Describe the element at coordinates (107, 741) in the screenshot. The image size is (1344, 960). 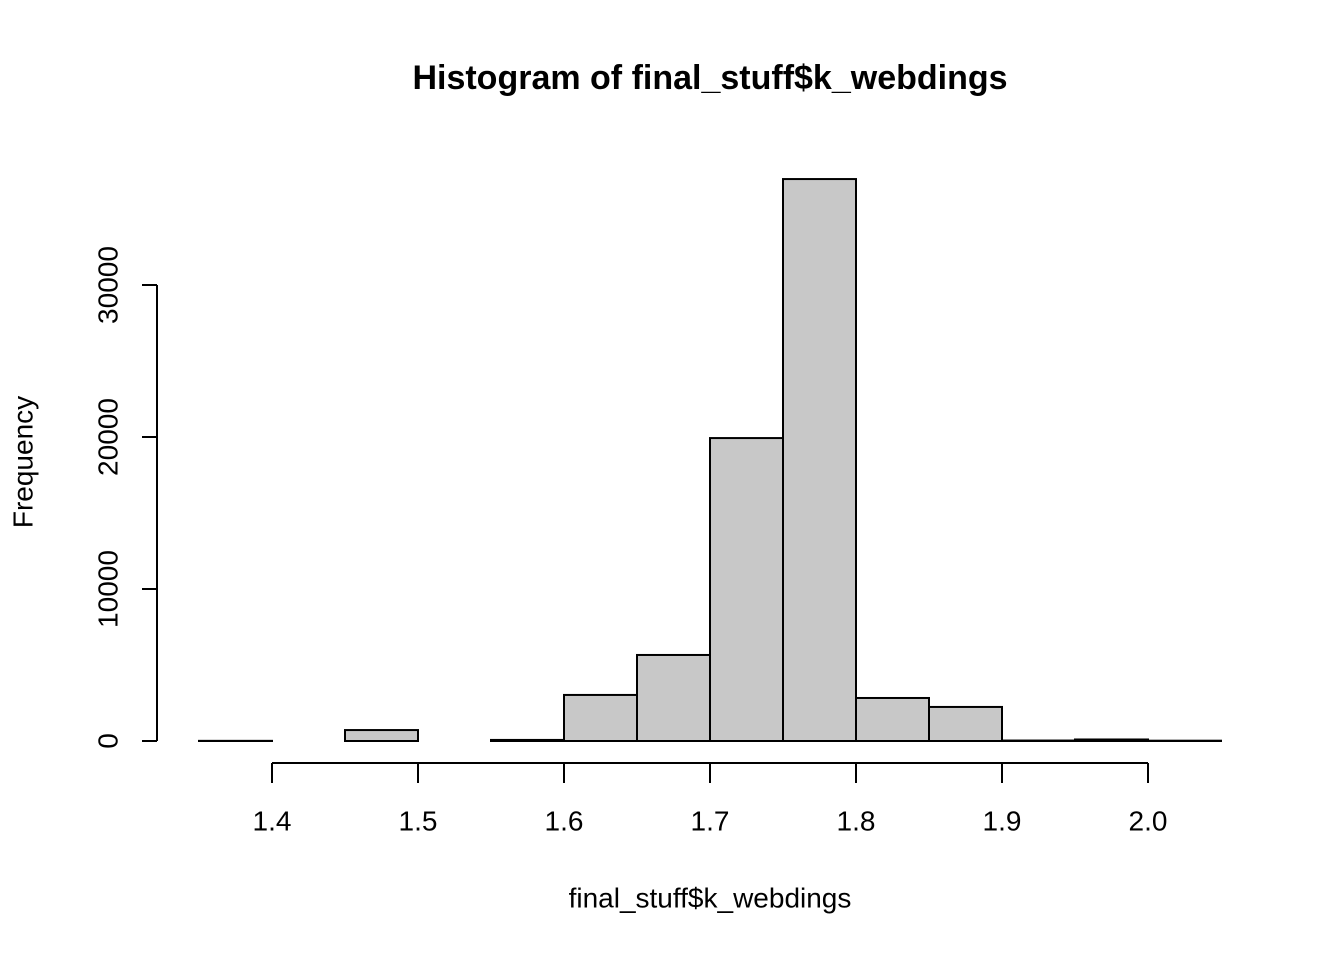
I see `y-tick-label: 0` at that location.